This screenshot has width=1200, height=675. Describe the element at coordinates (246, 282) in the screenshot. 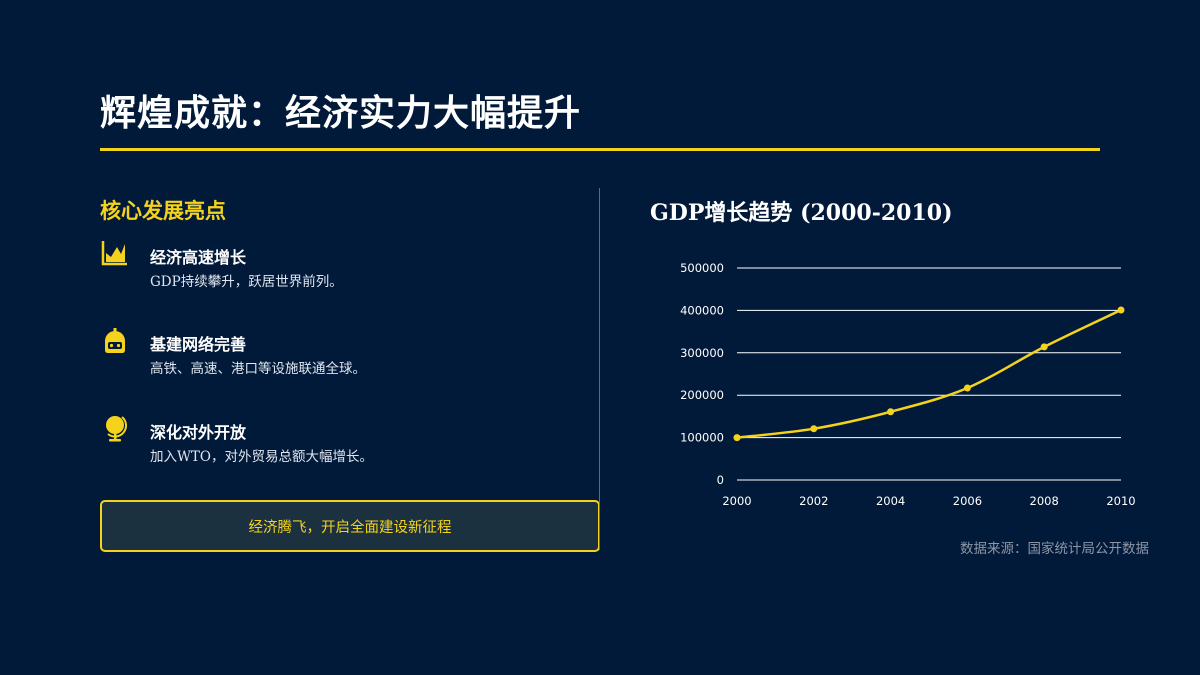

I see `feature-description: GDP持续攀升，跃居世界前列。` at that location.